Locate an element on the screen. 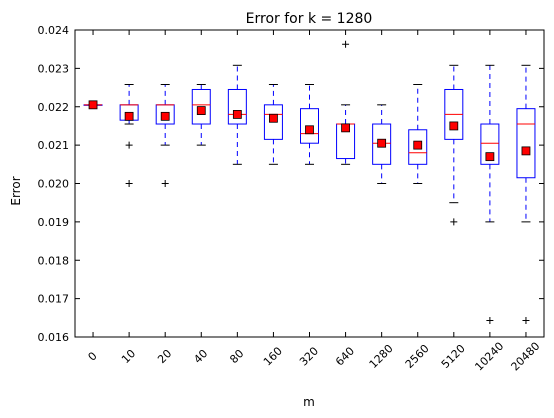  x-axis-label: m is located at coordinates (309, 402).